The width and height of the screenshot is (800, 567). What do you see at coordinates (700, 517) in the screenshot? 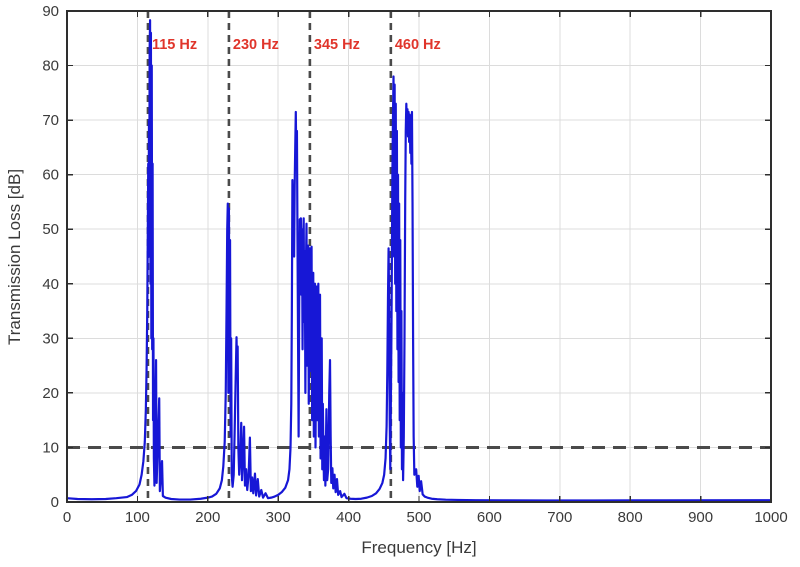
I see `x-tick-label: 900` at bounding box center [700, 517].